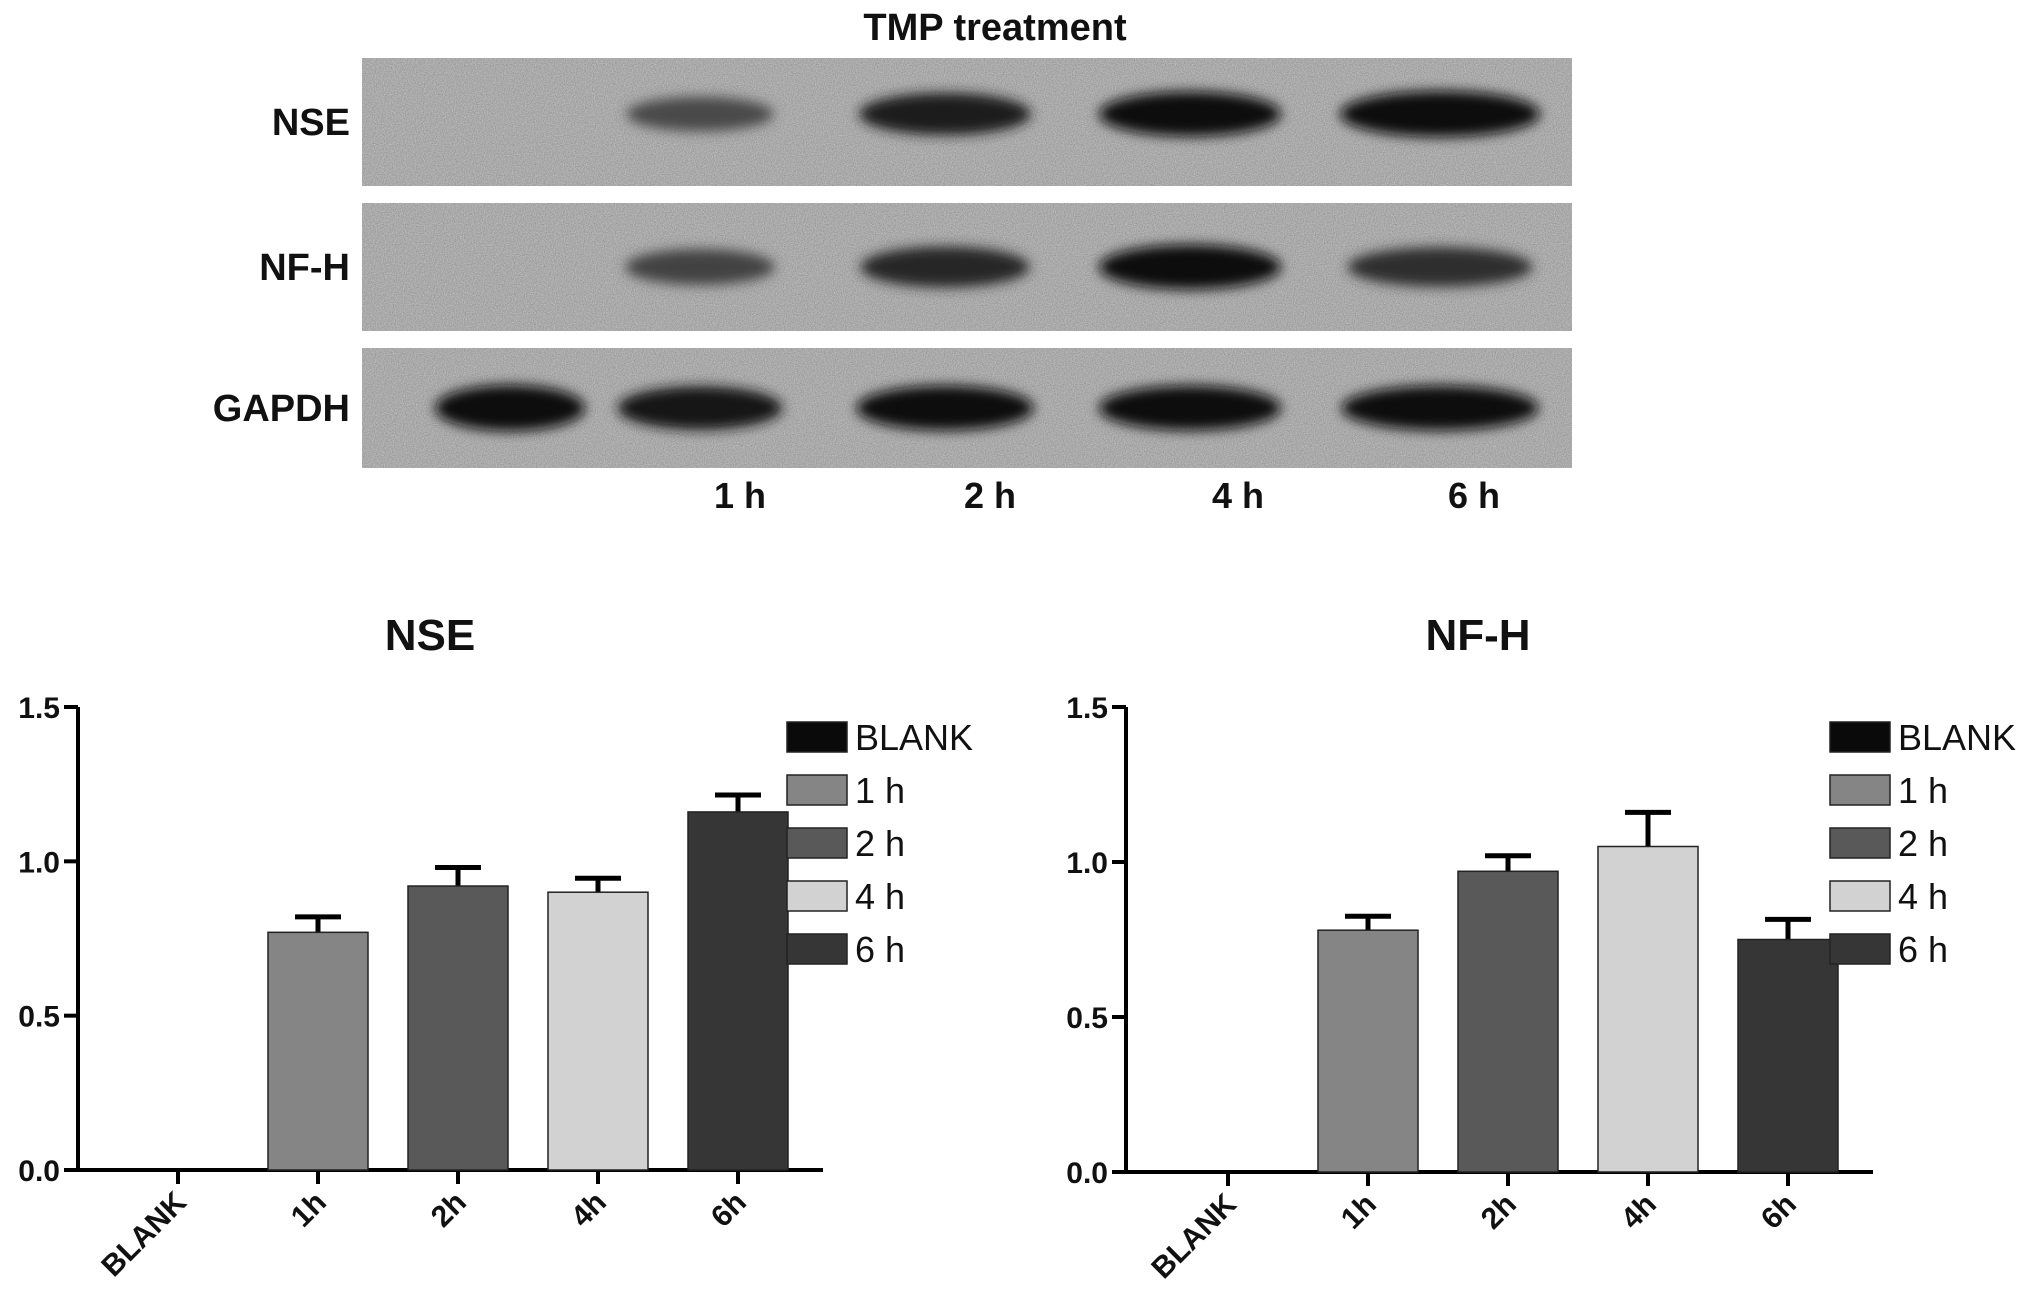  What do you see at coordinates (740, 495) in the screenshot?
I see `lane-label-1: 1 h` at bounding box center [740, 495].